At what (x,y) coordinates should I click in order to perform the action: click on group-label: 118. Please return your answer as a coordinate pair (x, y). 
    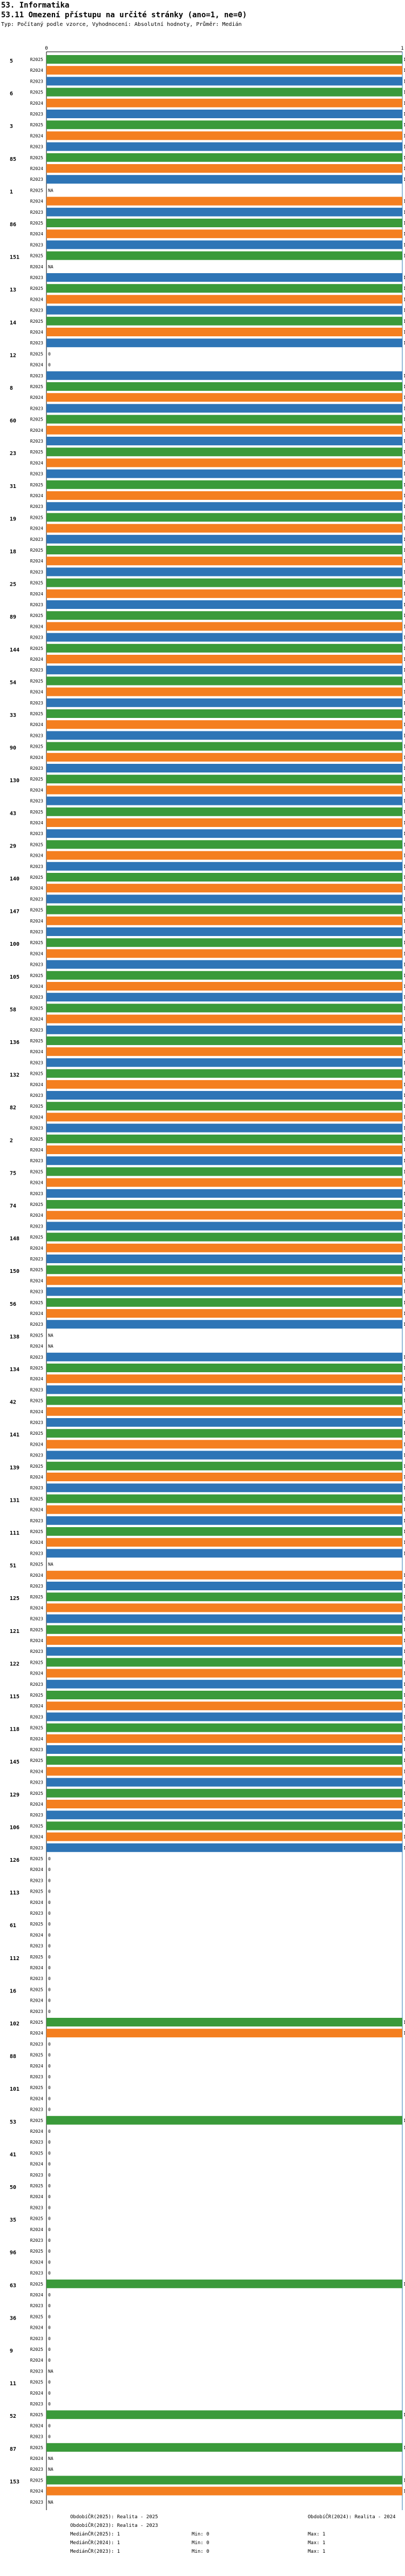
    Looking at the image, I should click on (14, 1730).